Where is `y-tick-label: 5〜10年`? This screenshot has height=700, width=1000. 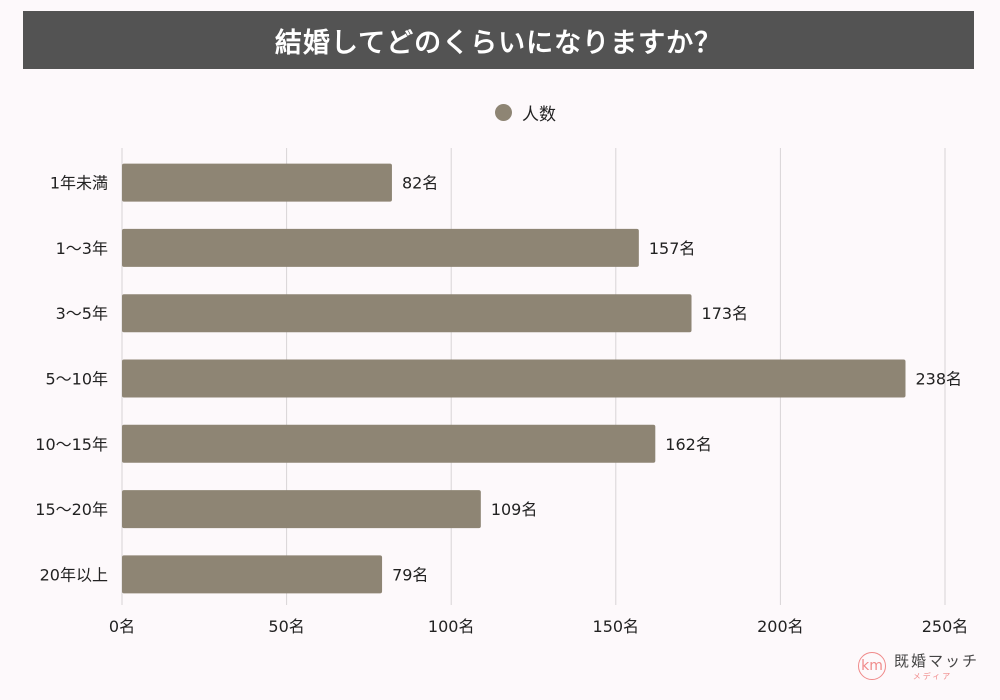 y-tick-label: 5〜10年 is located at coordinates (76, 379).